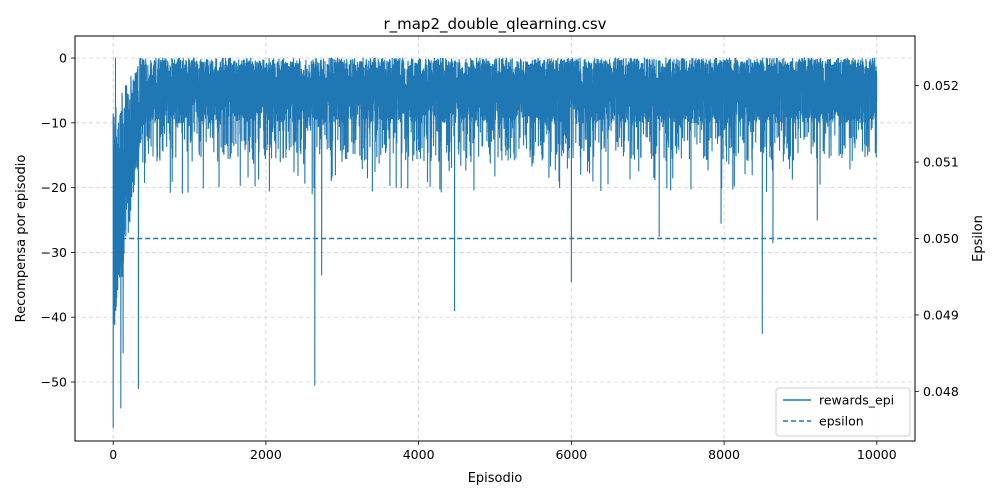  I want to click on x-tick-label: 8000, so click(724, 454).